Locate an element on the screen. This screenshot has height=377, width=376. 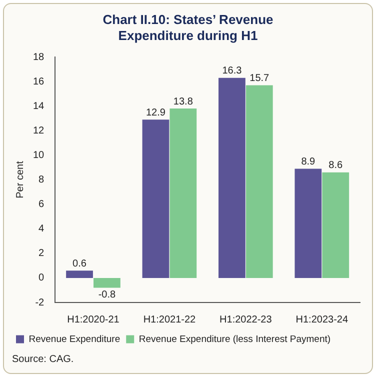
y-tick-label: 4 is located at coordinates (41, 229).